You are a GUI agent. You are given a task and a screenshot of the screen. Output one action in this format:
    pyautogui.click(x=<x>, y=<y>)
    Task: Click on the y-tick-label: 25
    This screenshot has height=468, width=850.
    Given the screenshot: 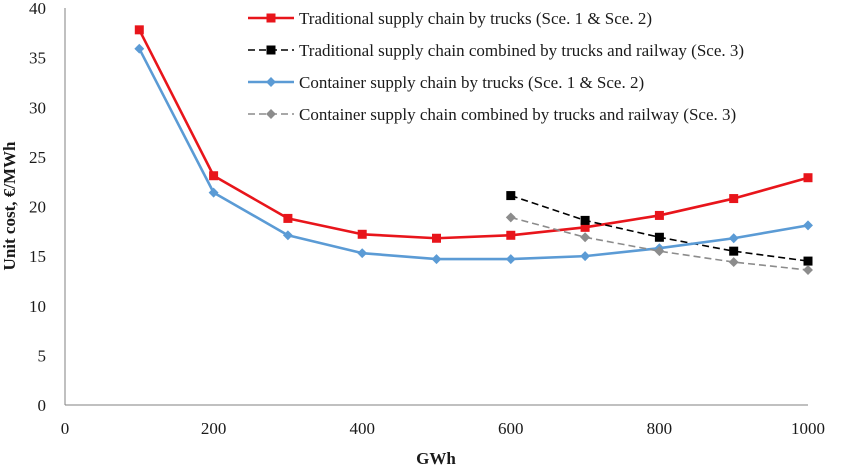 What is the action you would take?
    pyautogui.click(x=37, y=157)
    